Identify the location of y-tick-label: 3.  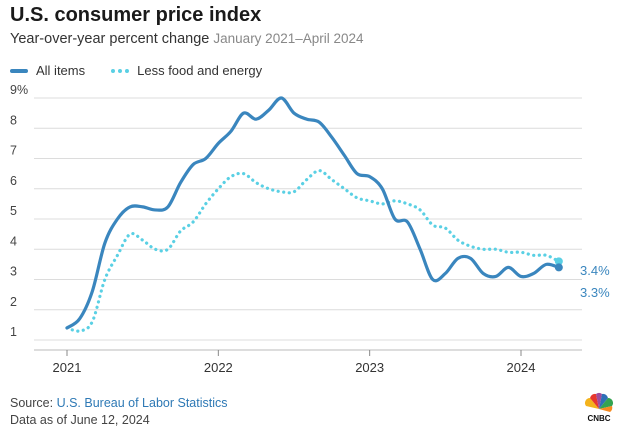
(13, 272).